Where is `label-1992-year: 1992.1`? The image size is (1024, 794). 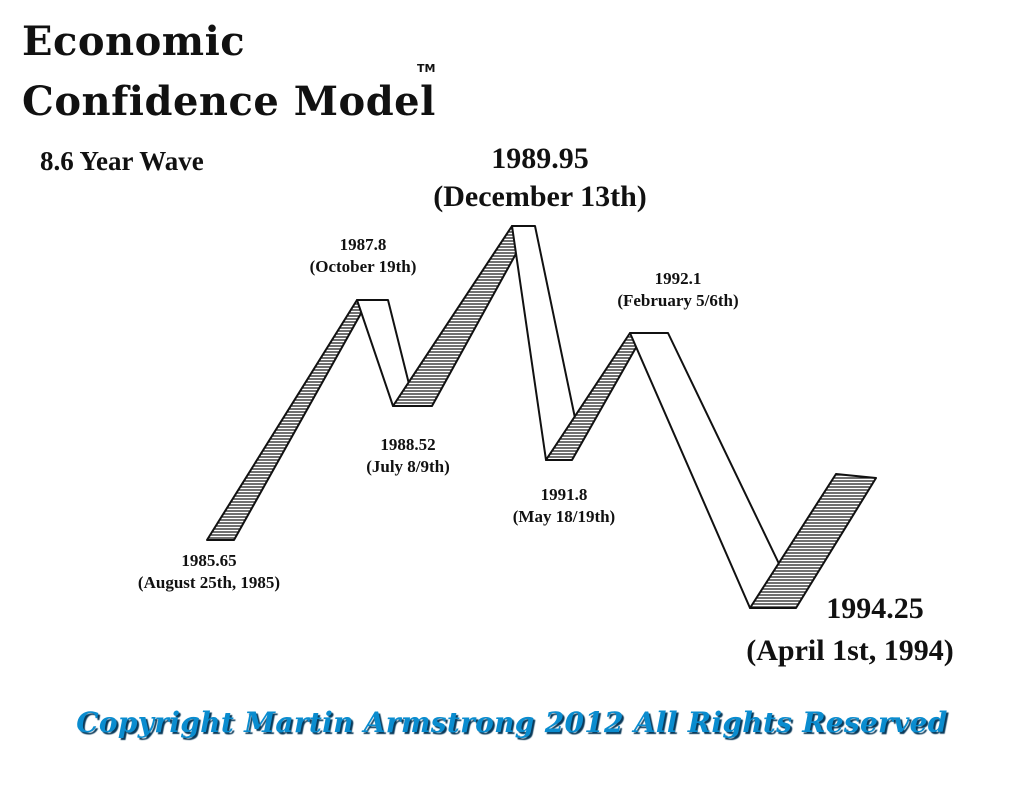 label-1992-year: 1992.1 is located at coordinates (678, 278).